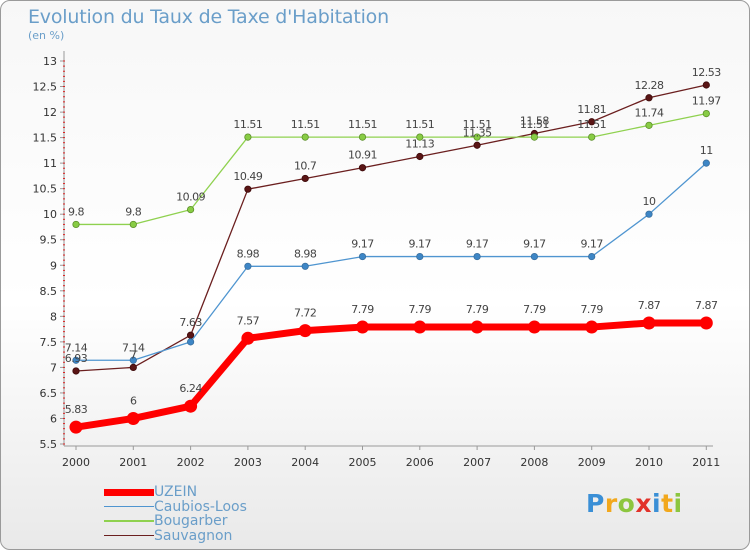  What do you see at coordinates (76, 462) in the screenshot?
I see `x-tick-label: 2000` at bounding box center [76, 462].